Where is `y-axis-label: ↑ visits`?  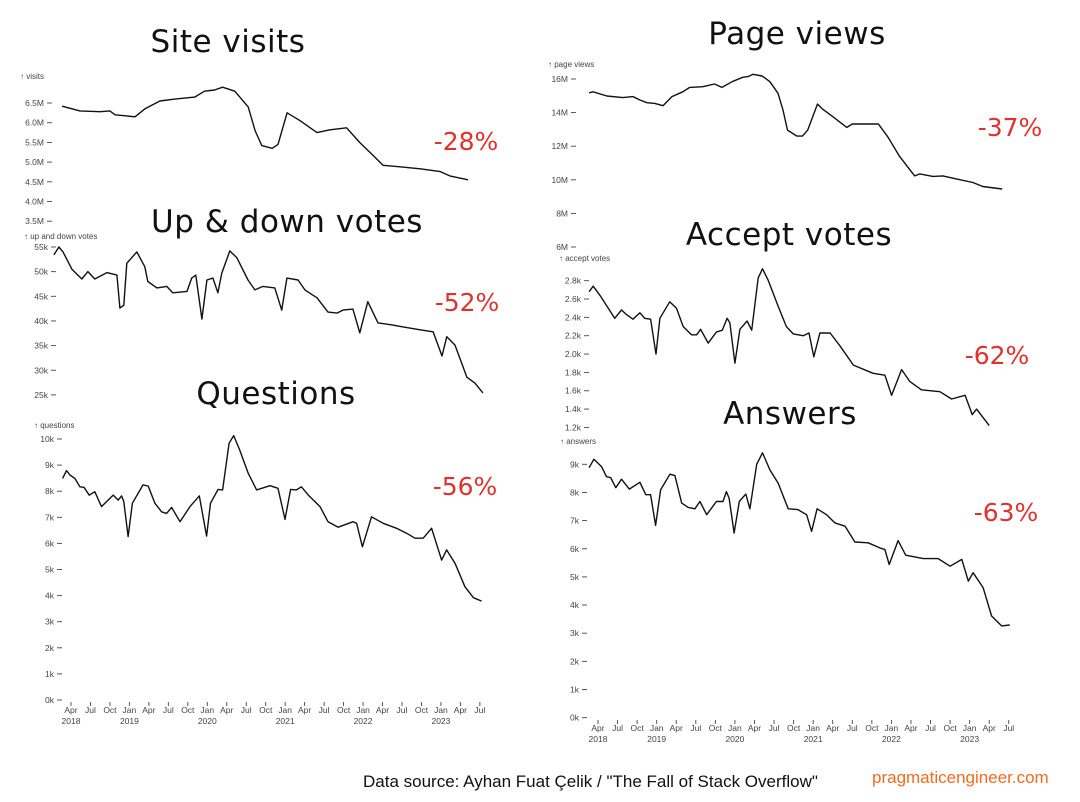
y-axis-label: ↑ visits is located at coordinates (32, 76).